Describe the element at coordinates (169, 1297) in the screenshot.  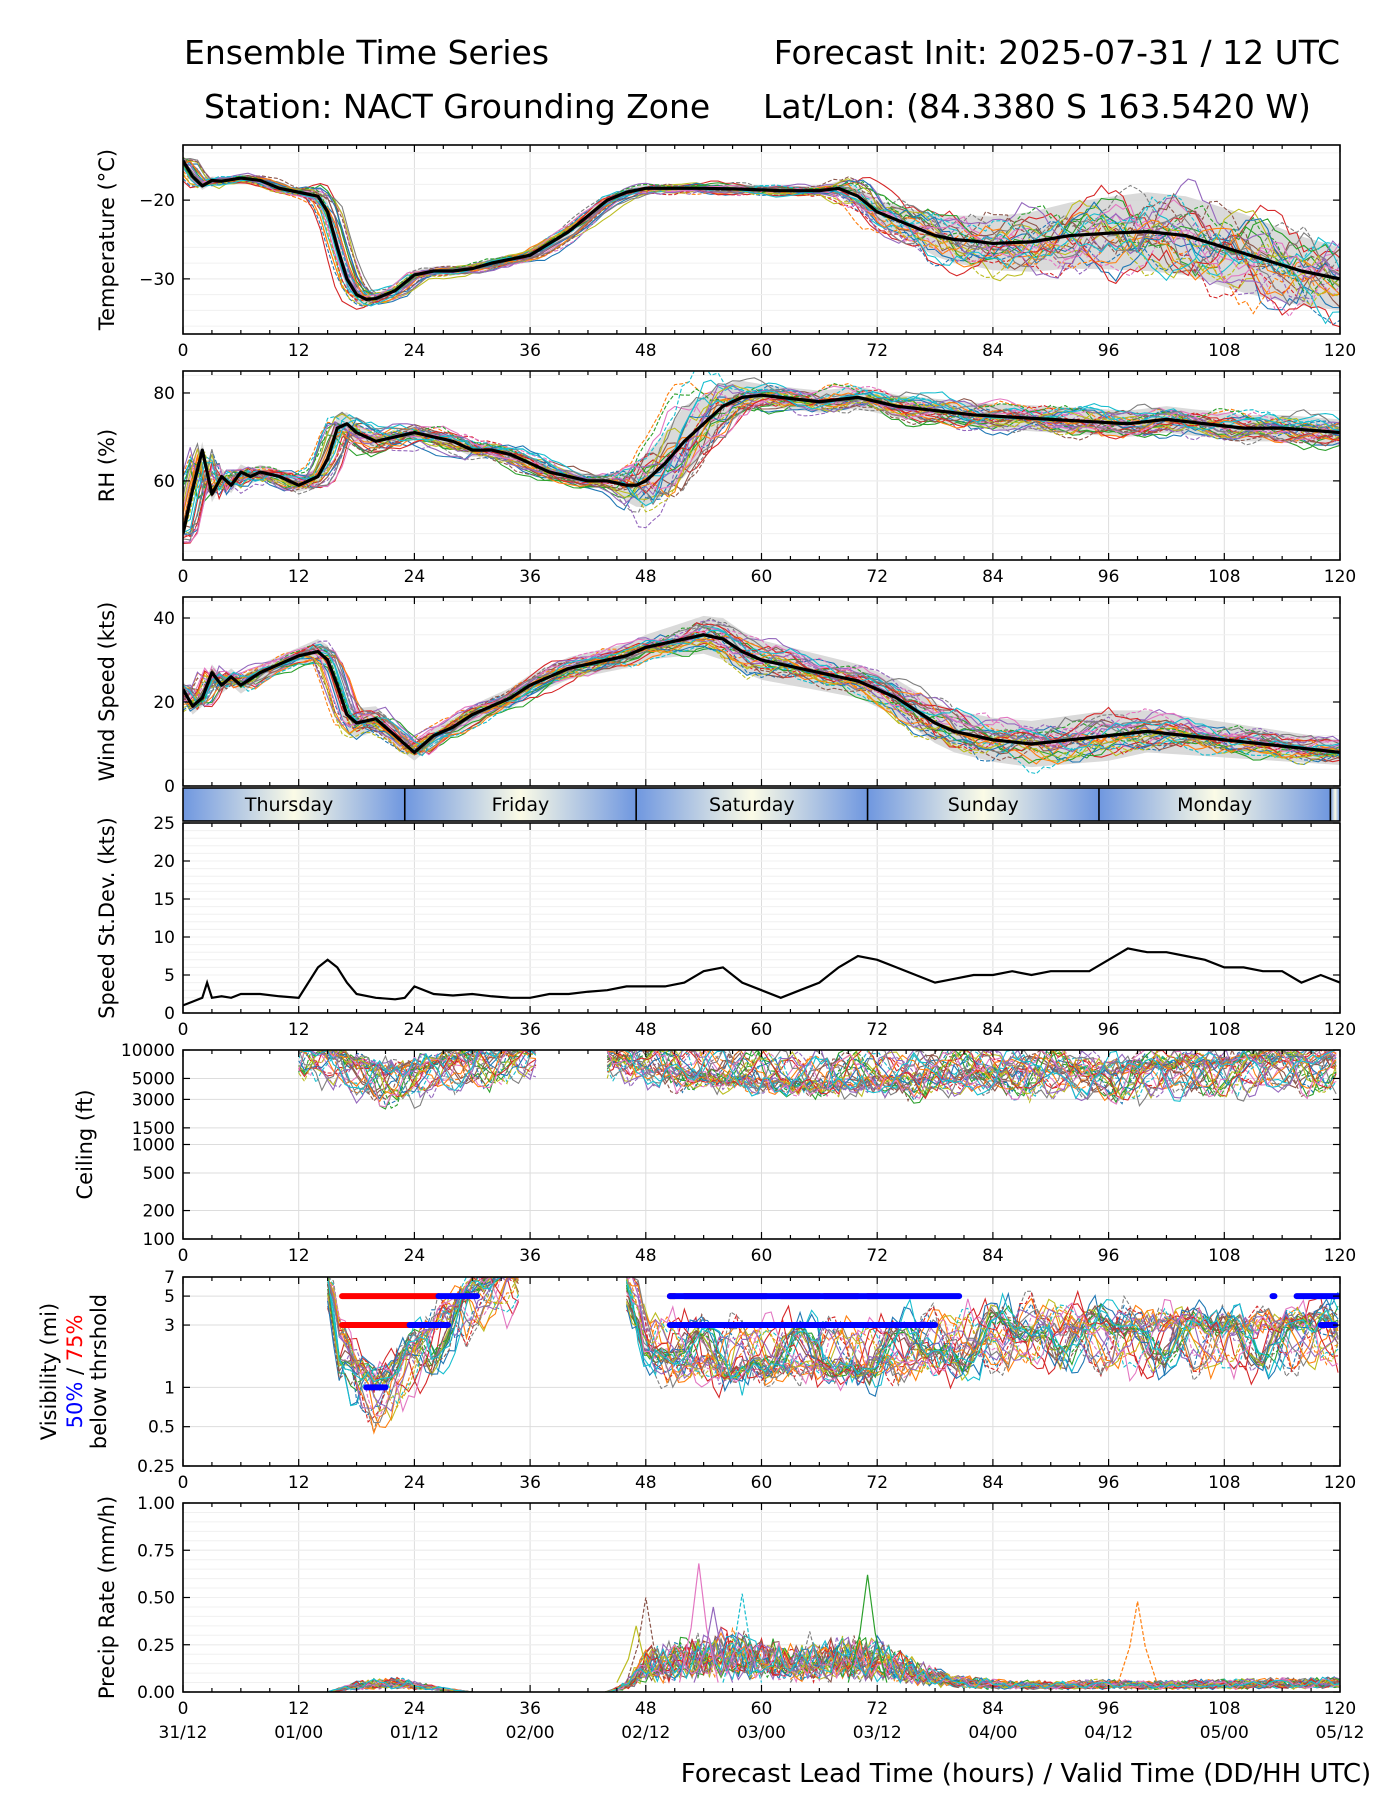
I see `y-tick-label: 5` at that location.